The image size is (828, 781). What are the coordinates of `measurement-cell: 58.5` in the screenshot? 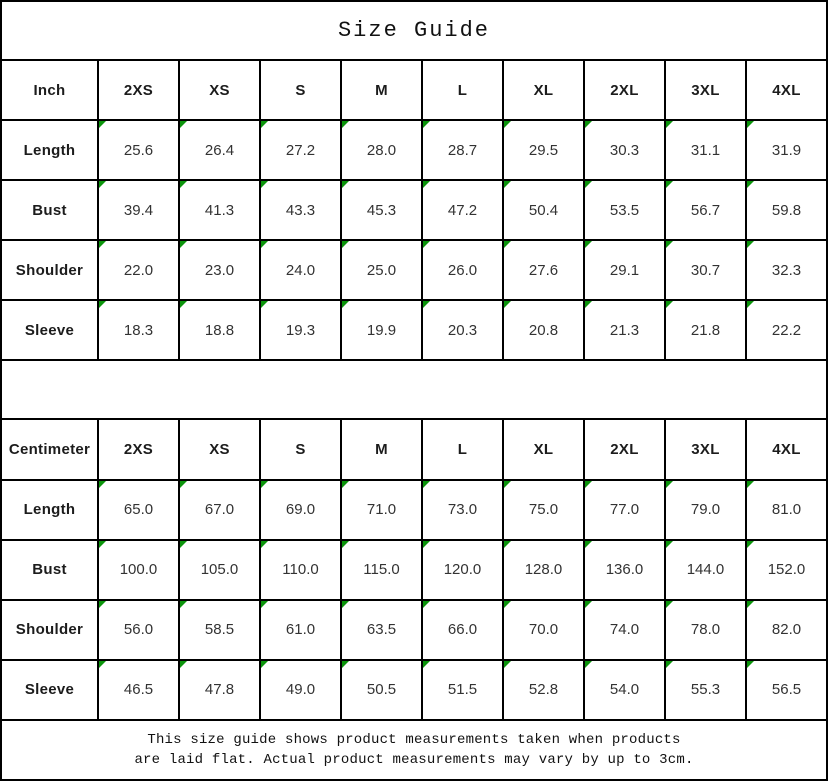 It's located at (219, 629).